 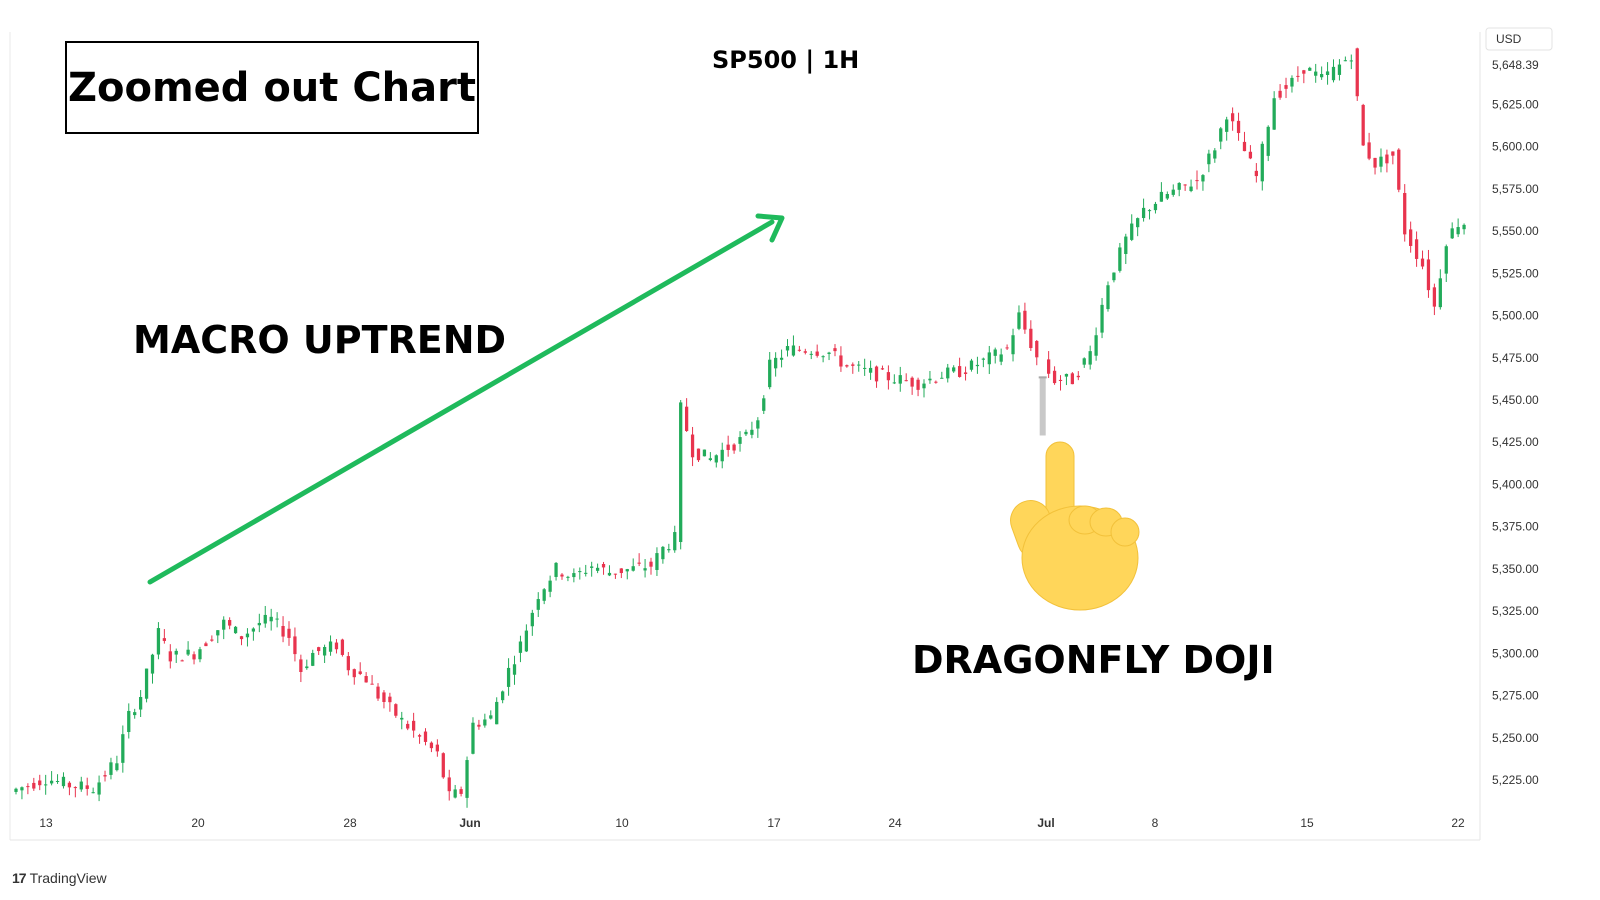 I want to click on price-tick-label: 5,475.00, so click(x=1515, y=358).